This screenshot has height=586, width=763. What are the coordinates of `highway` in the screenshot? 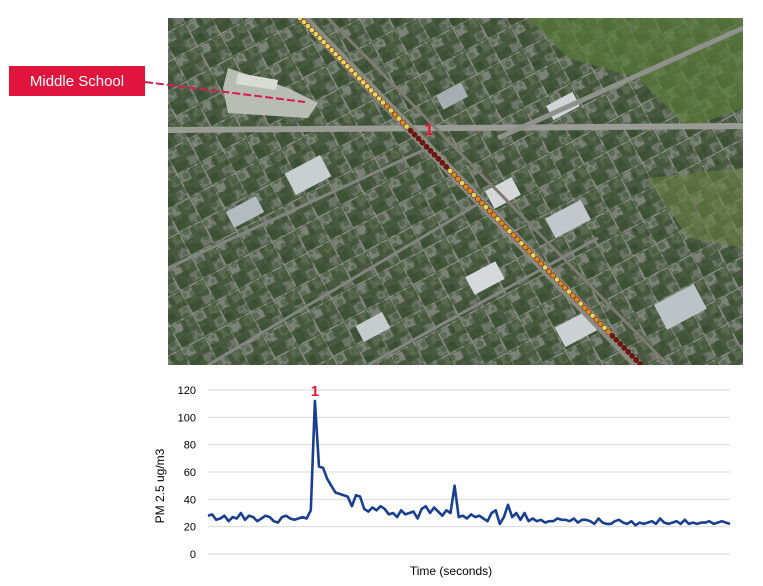 It's located at (455, 128).